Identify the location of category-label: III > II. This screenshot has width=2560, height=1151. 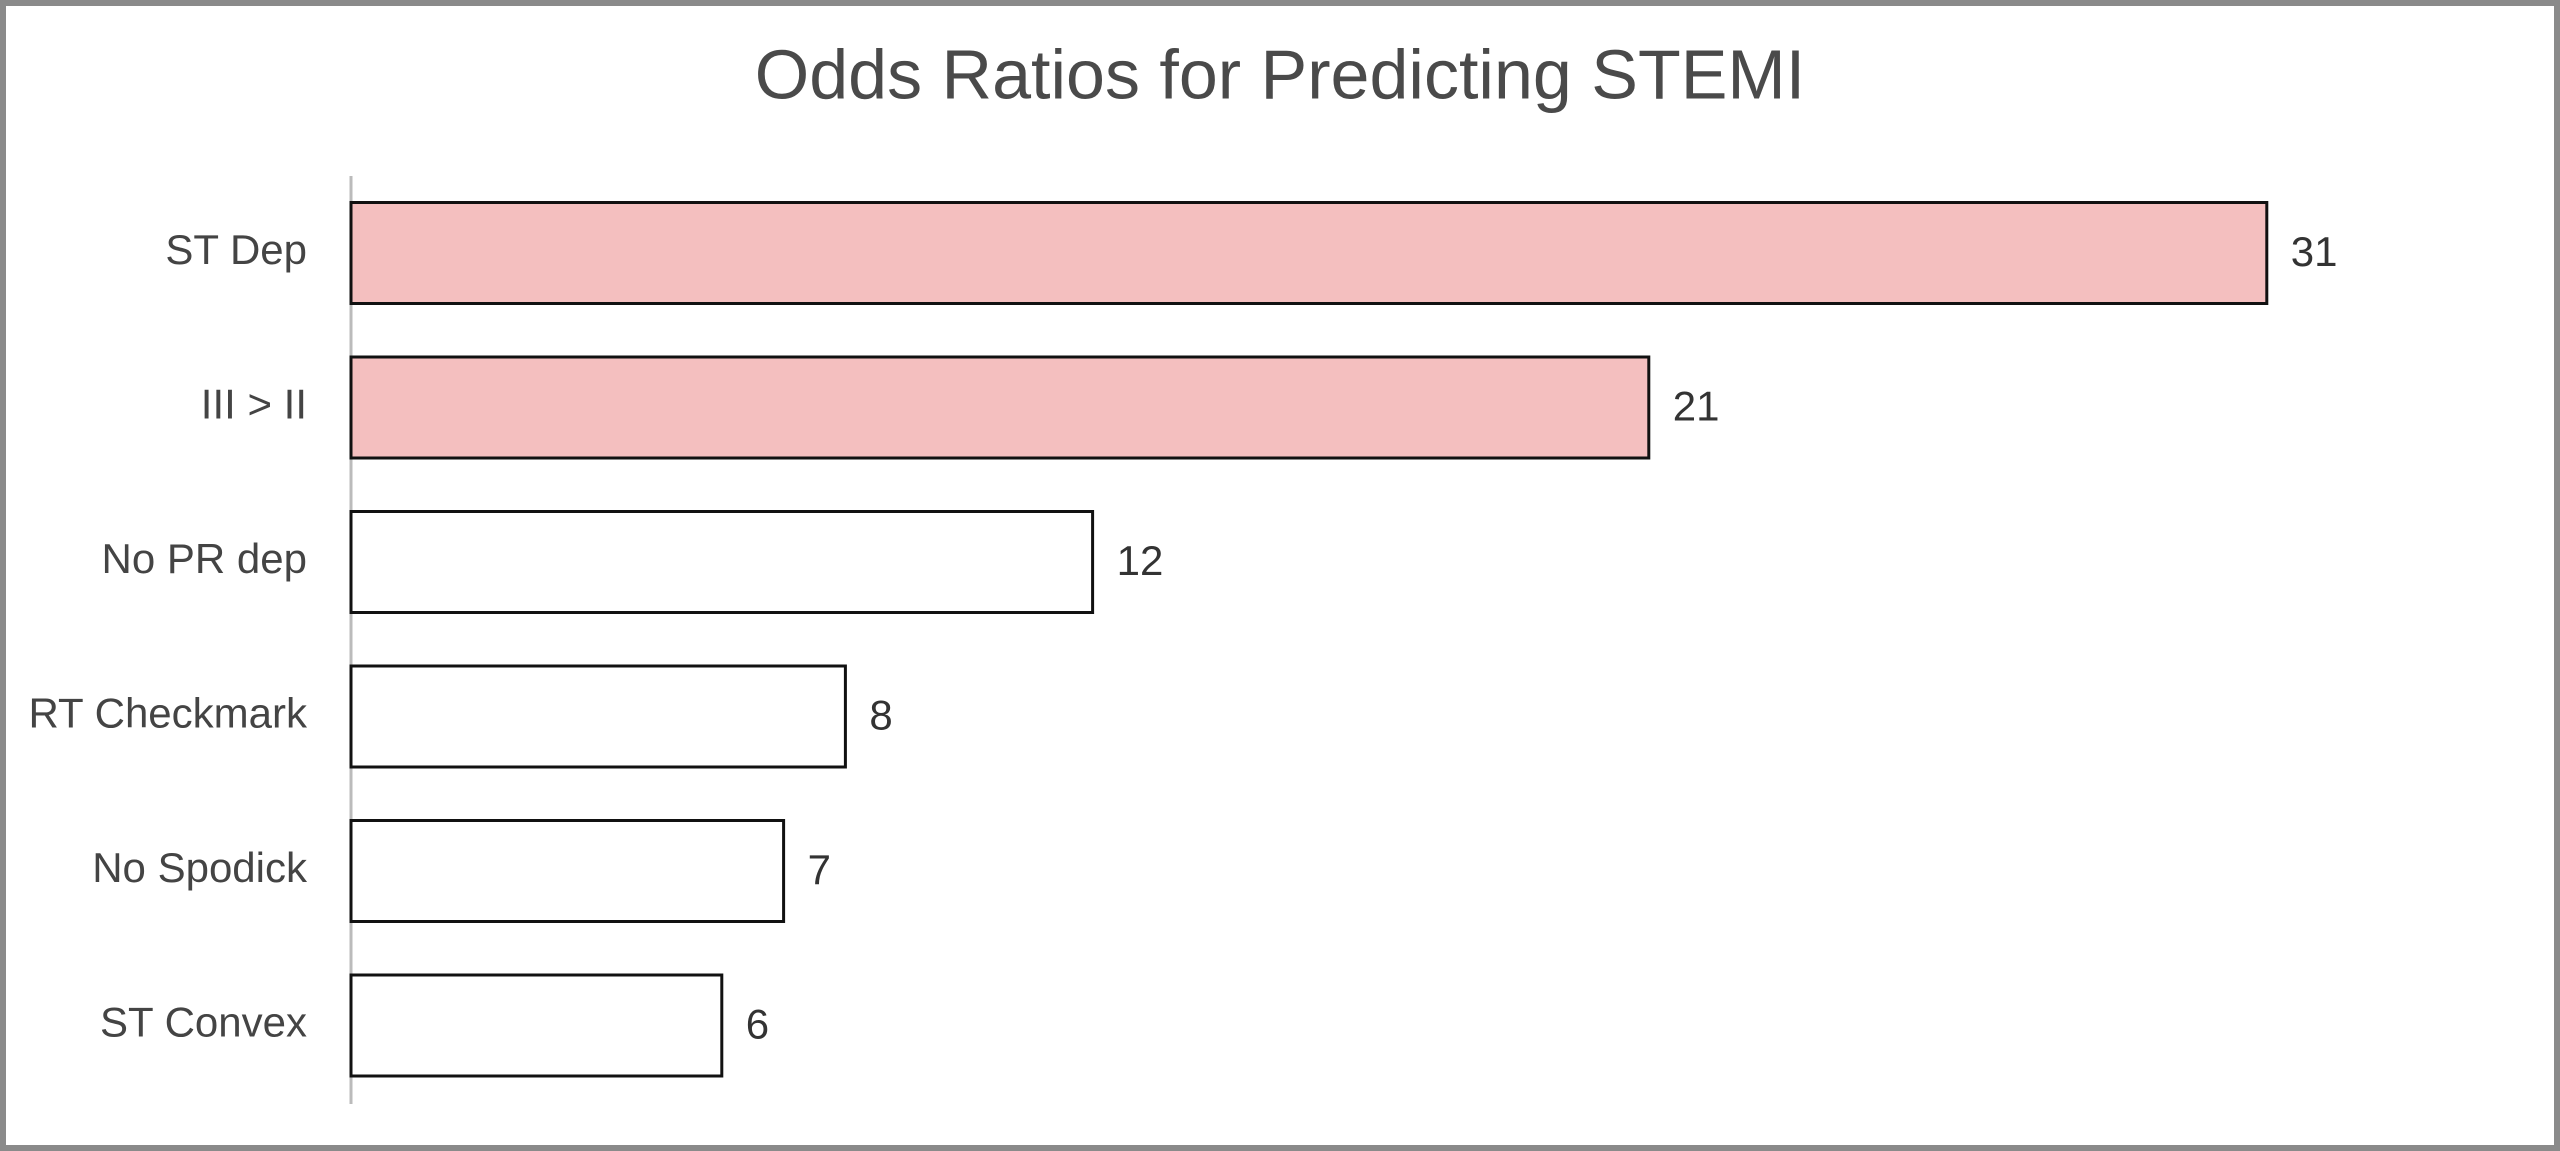
(254, 404).